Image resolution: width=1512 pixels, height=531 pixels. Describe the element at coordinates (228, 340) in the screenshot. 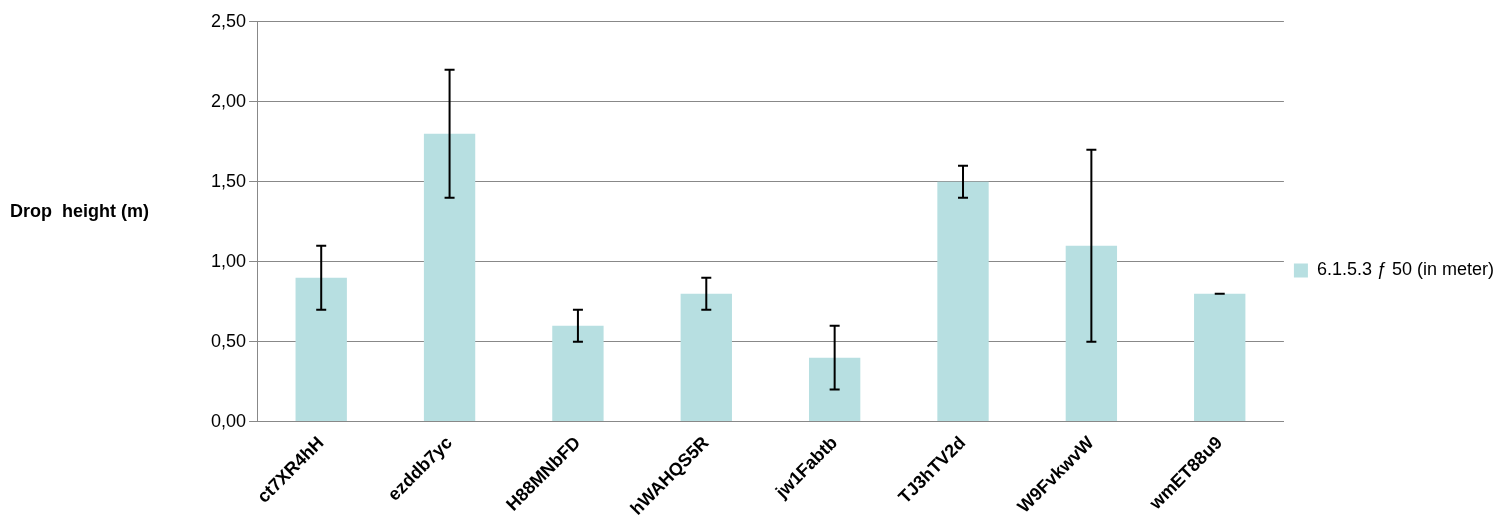

I see `y-tick-label: 0,50` at that location.